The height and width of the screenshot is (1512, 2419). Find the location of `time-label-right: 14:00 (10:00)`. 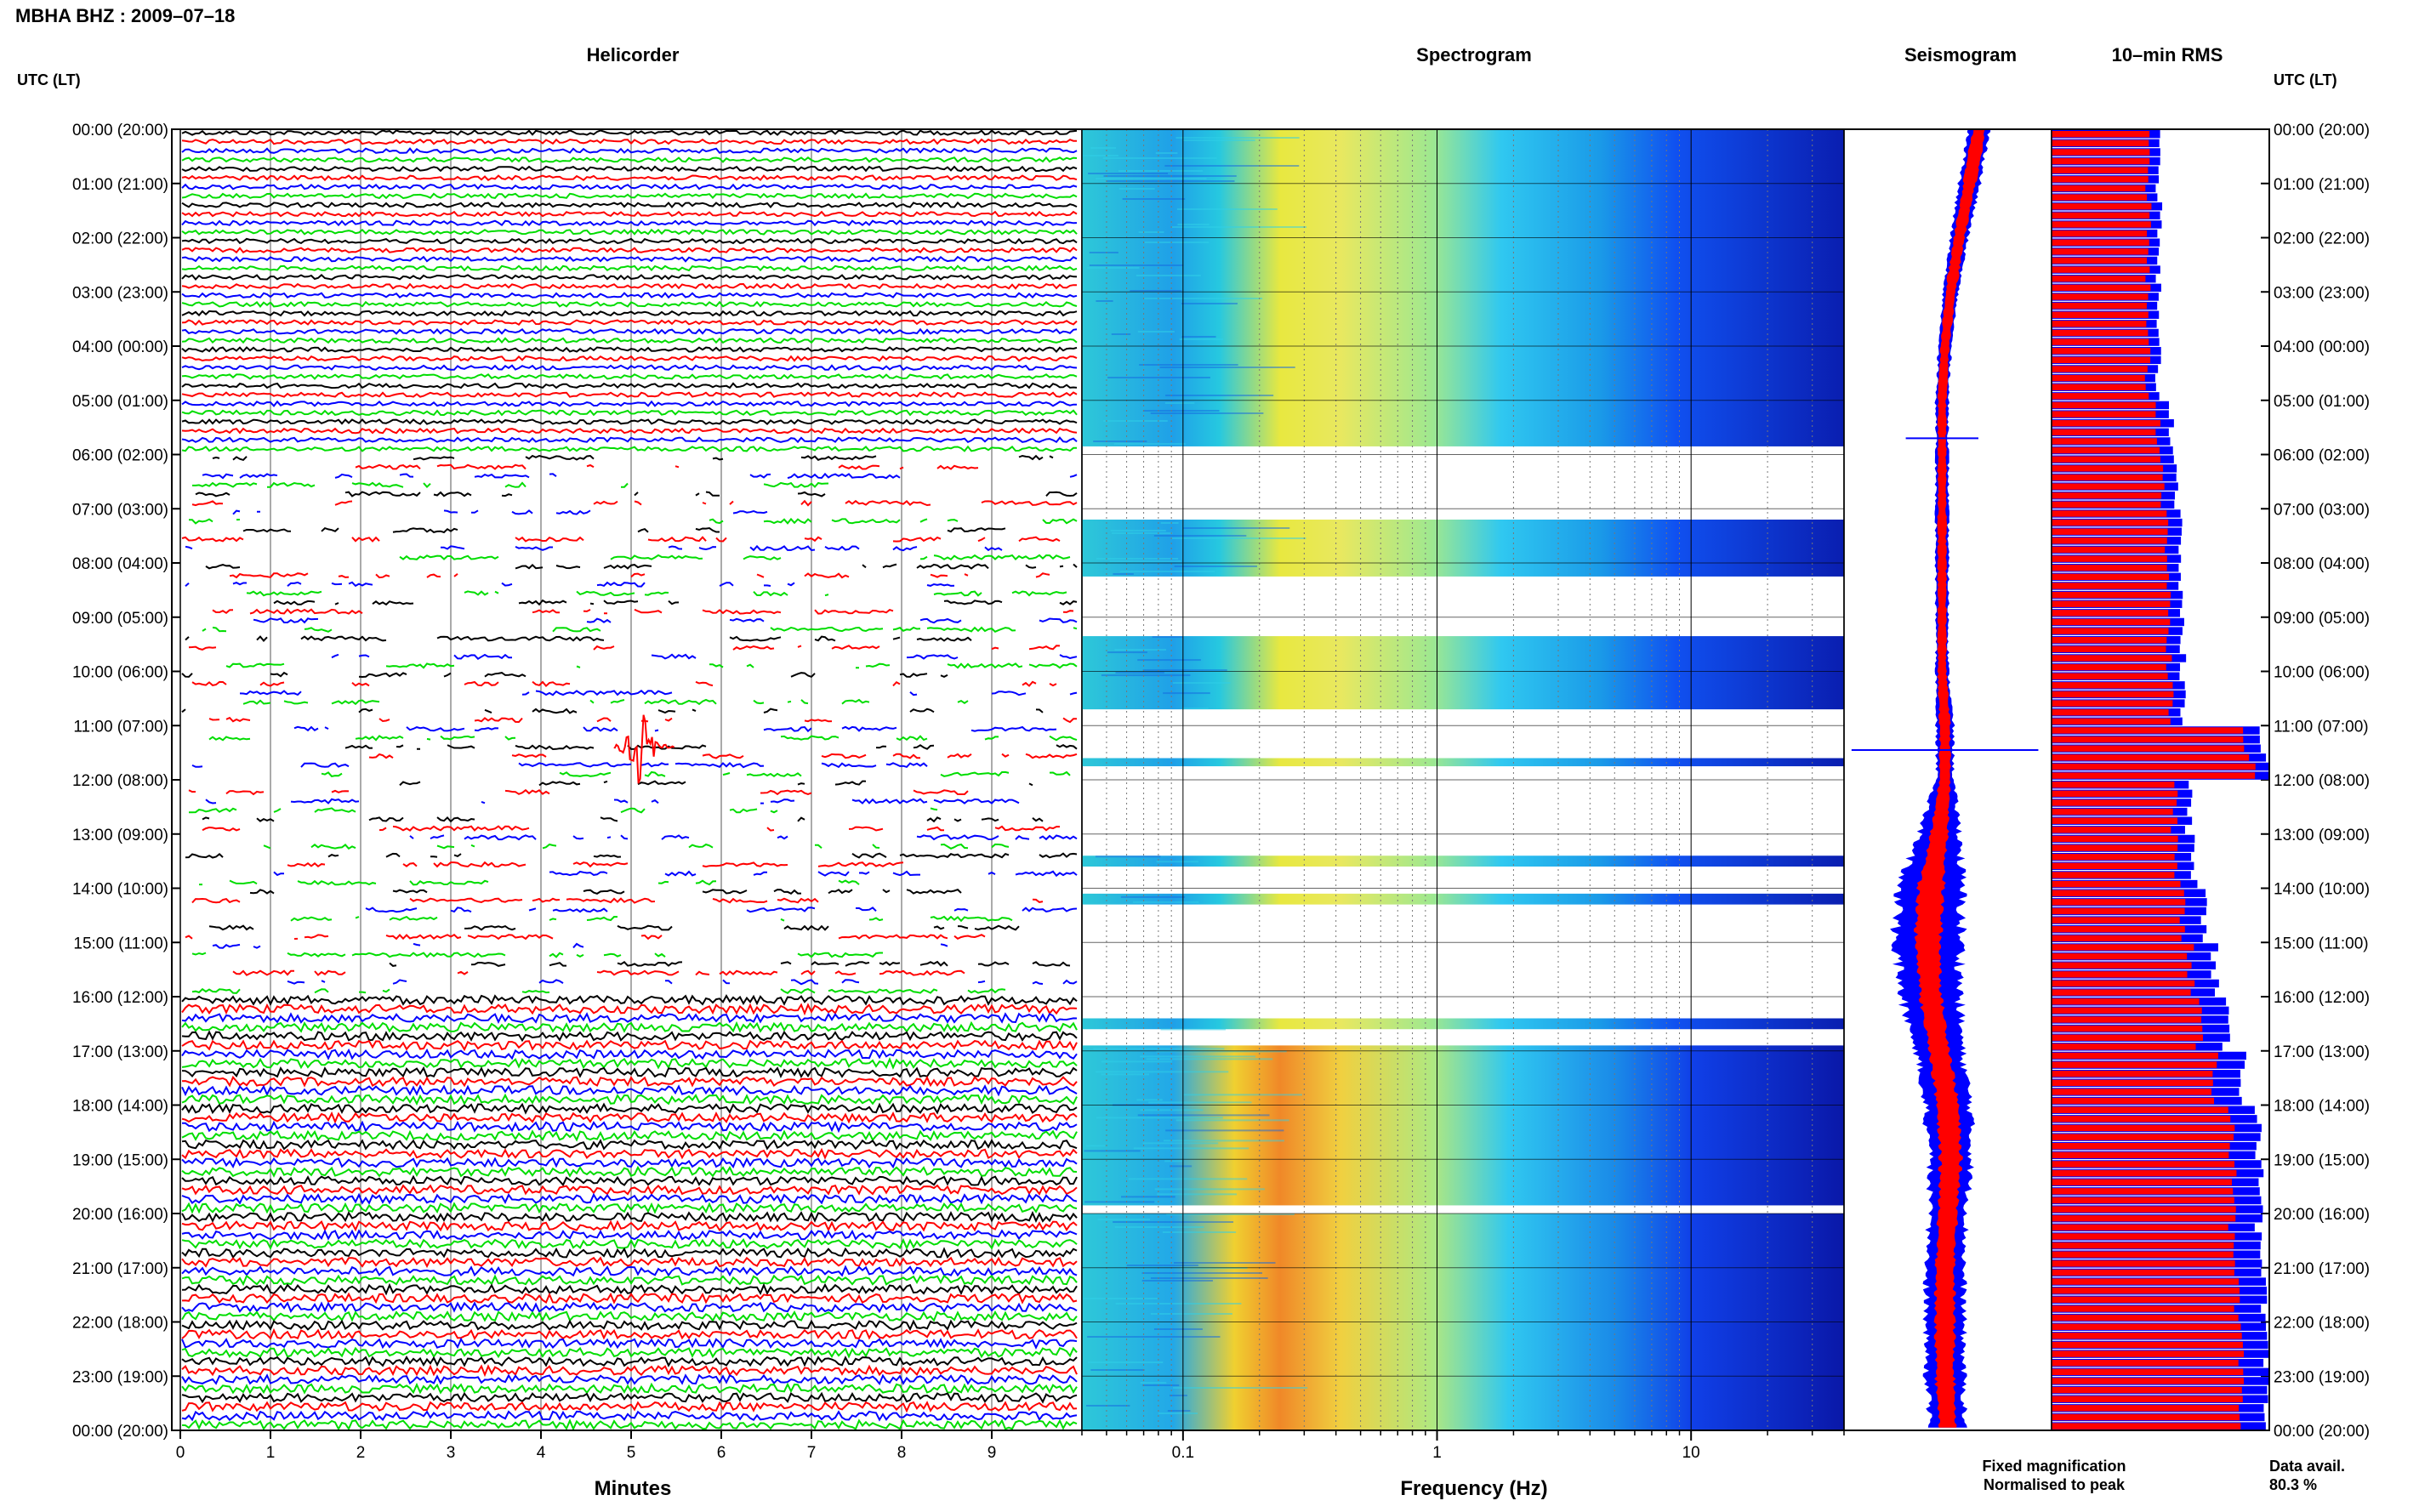

time-label-right: 14:00 (10:00) is located at coordinates (2322, 890).